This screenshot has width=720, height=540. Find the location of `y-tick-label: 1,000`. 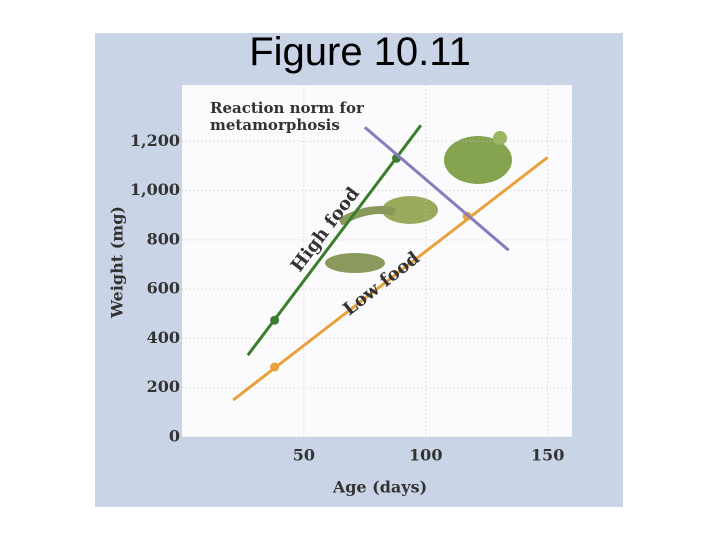

y-tick-label: 1,000 is located at coordinates (155, 189).